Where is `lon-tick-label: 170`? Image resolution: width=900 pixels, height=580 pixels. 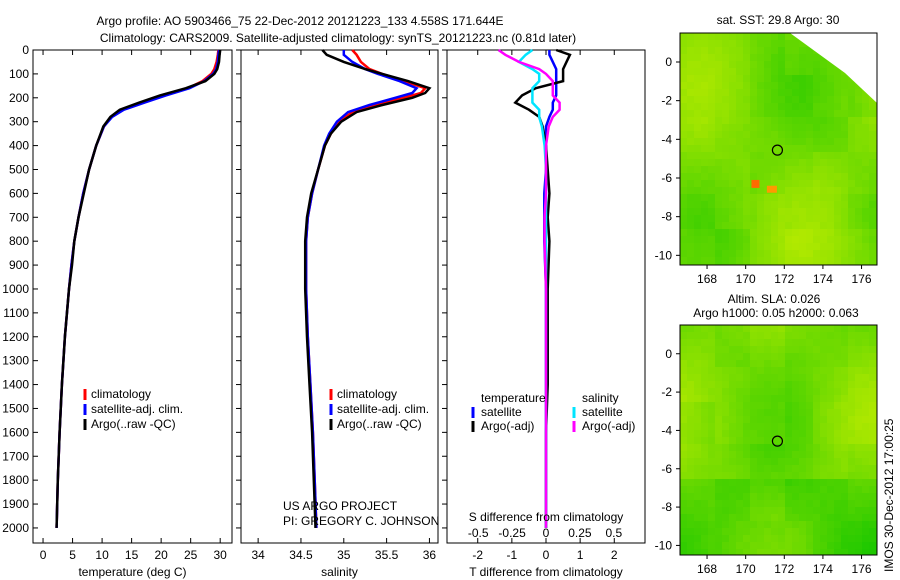 lon-tick-label: 170 is located at coordinates (746, 279).